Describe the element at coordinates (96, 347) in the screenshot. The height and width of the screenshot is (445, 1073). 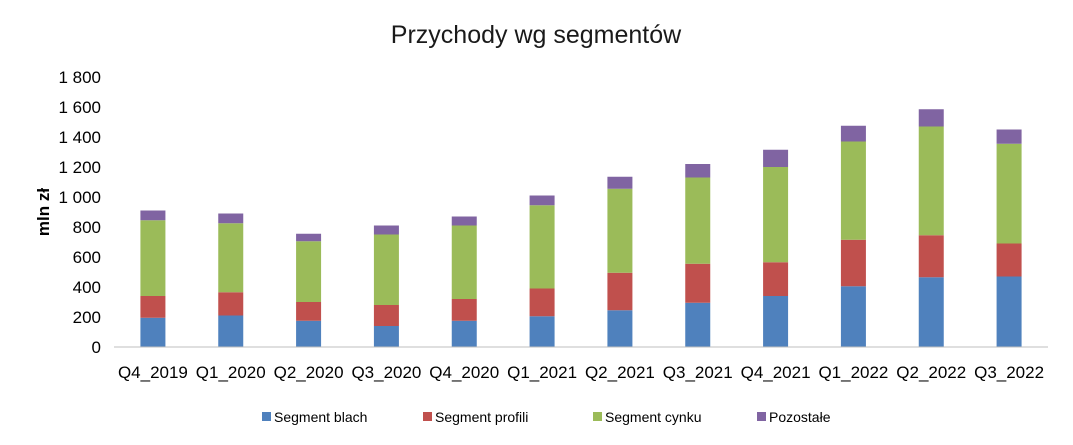
I see `y-tick-label: 0` at that location.